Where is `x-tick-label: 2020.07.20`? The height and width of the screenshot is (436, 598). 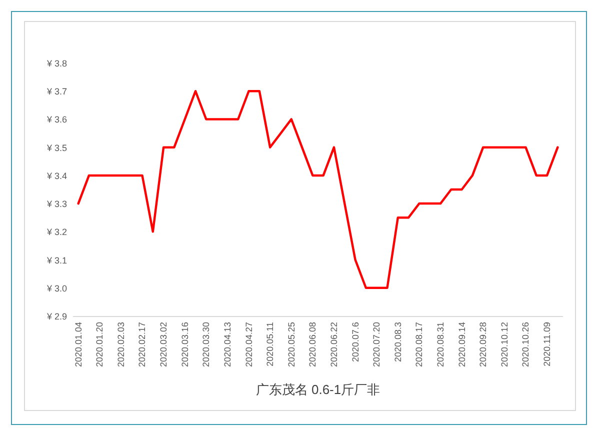
x-tick-label: 2020.07.20 is located at coordinates (377, 345).